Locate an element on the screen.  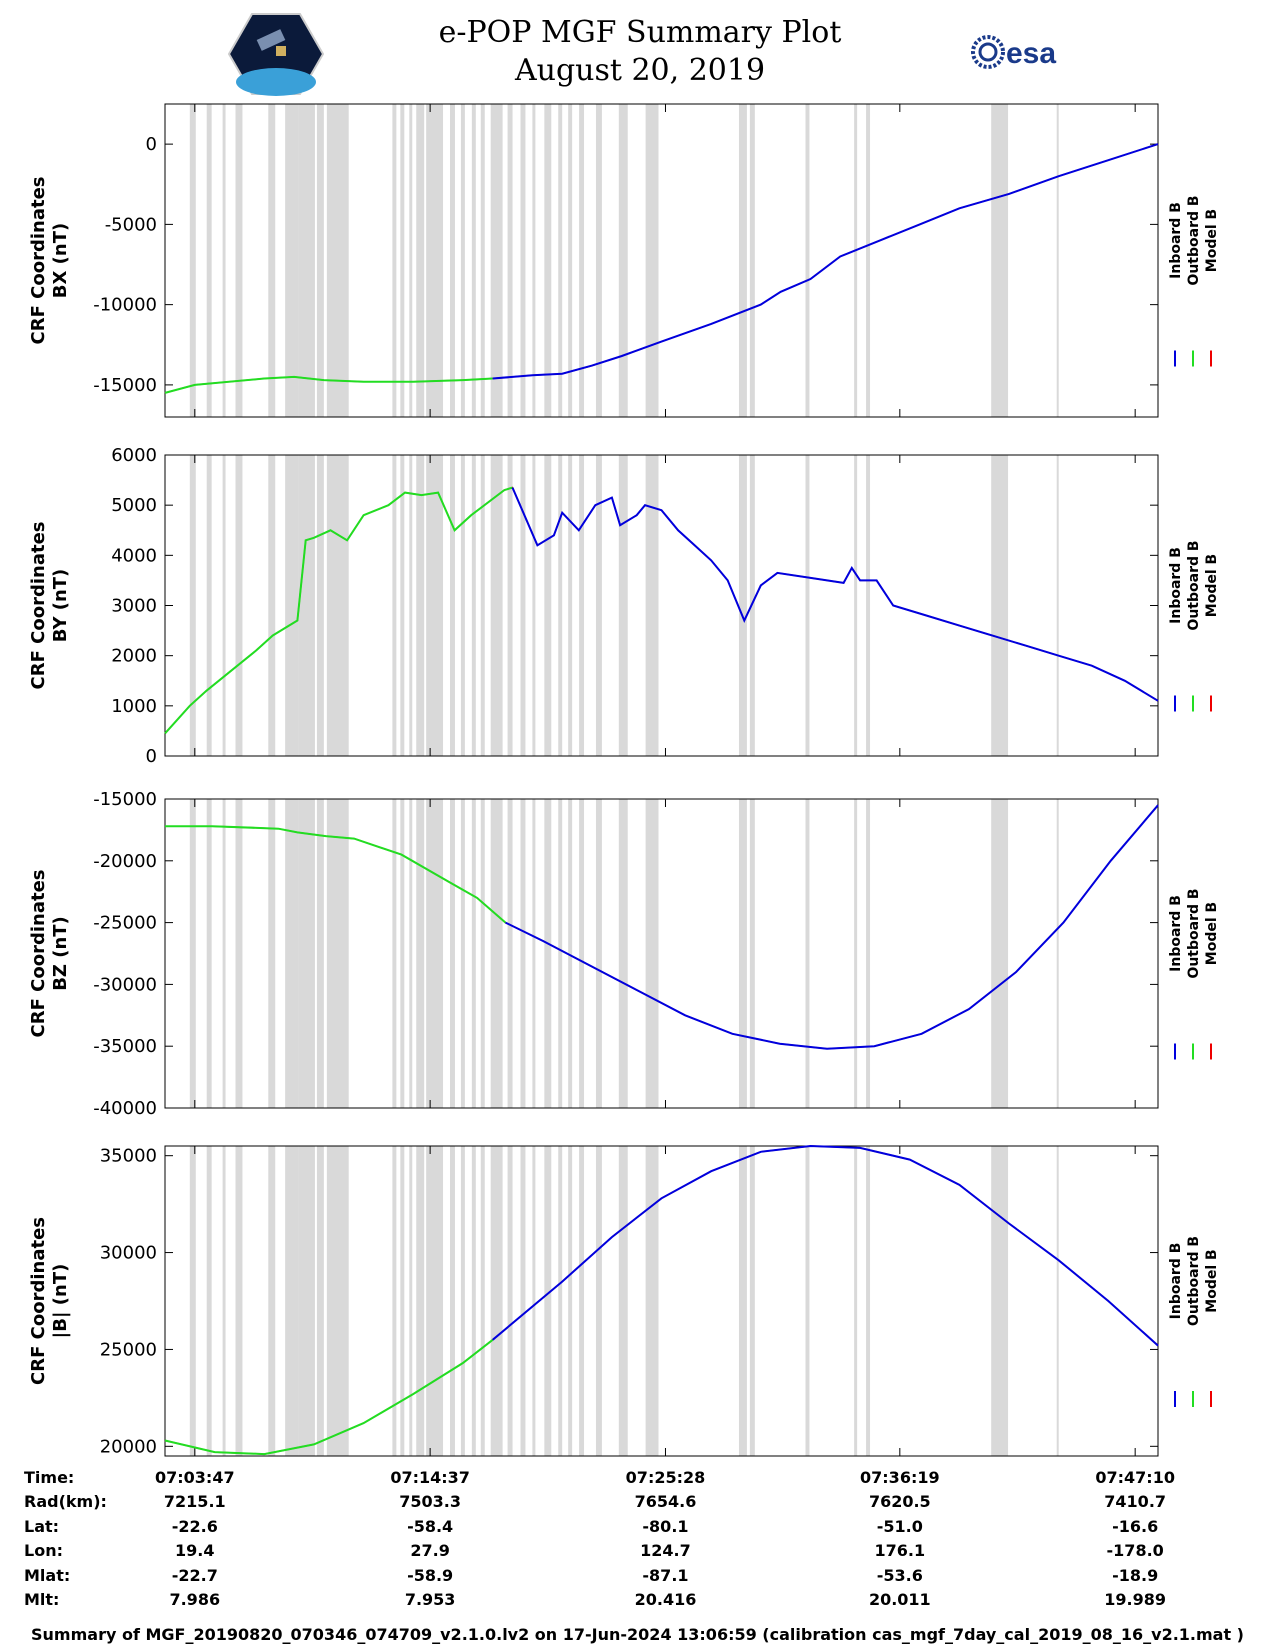
title-line1: e-POP MGF Summary Plot is located at coordinates (640, 32).